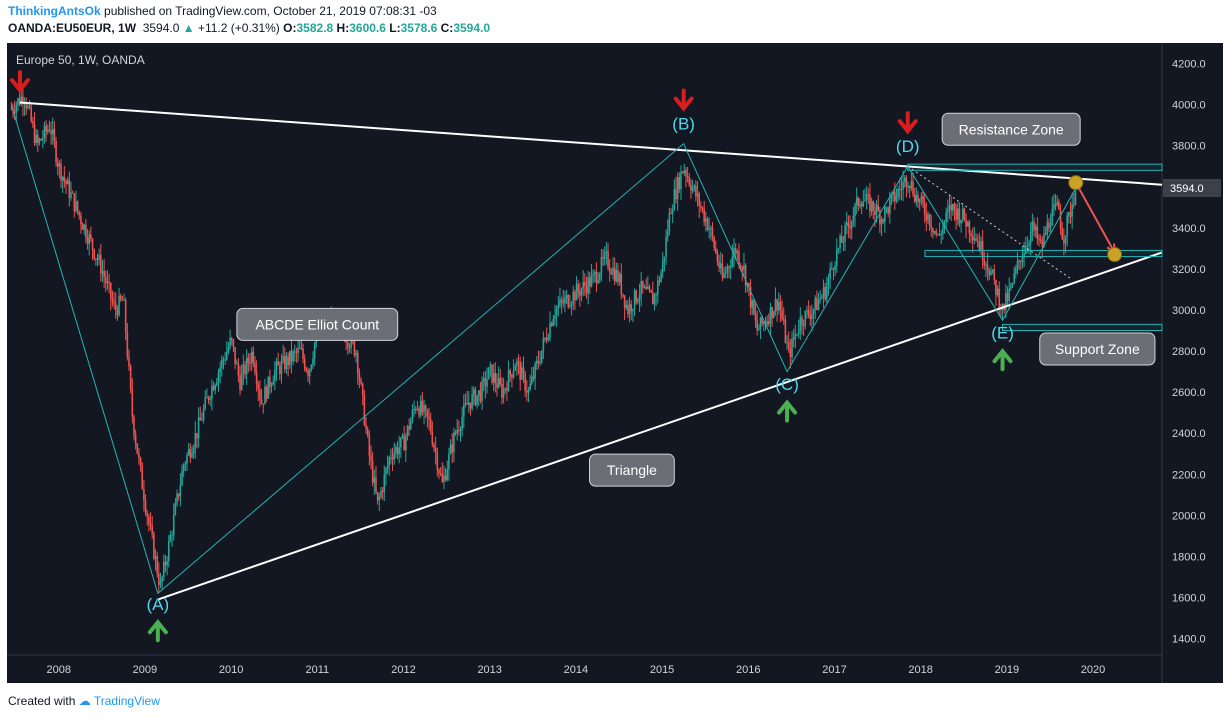 This screenshot has width=1223, height=719. What do you see at coordinates (126, 701) in the screenshot?
I see `tradingview-link: TradingView` at bounding box center [126, 701].